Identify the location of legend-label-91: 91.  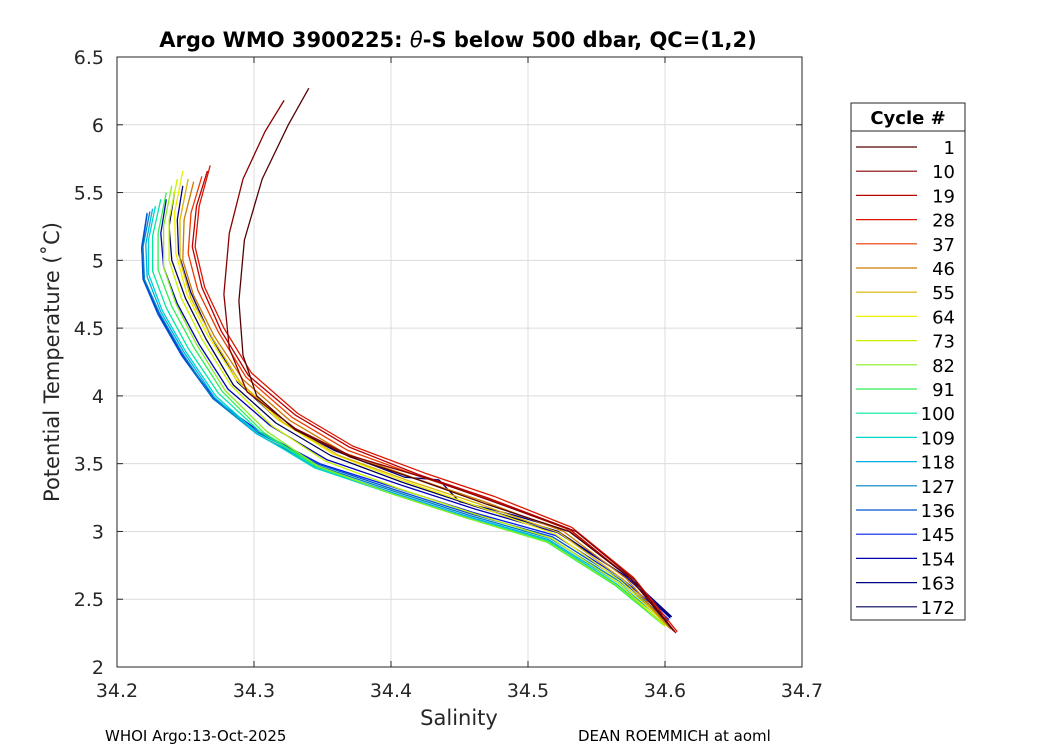
(943, 390).